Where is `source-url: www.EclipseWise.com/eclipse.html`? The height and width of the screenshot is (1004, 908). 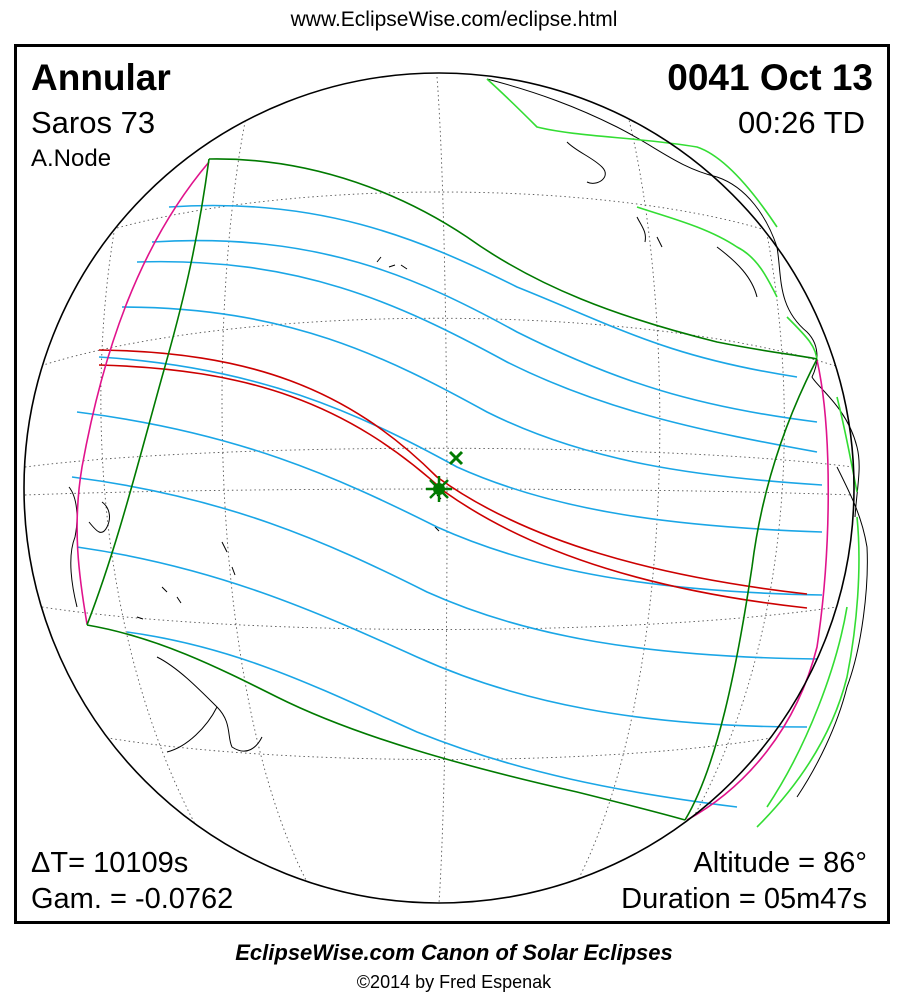 source-url: www.EclipseWise.com/eclipse.html is located at coordinates (454, 19).